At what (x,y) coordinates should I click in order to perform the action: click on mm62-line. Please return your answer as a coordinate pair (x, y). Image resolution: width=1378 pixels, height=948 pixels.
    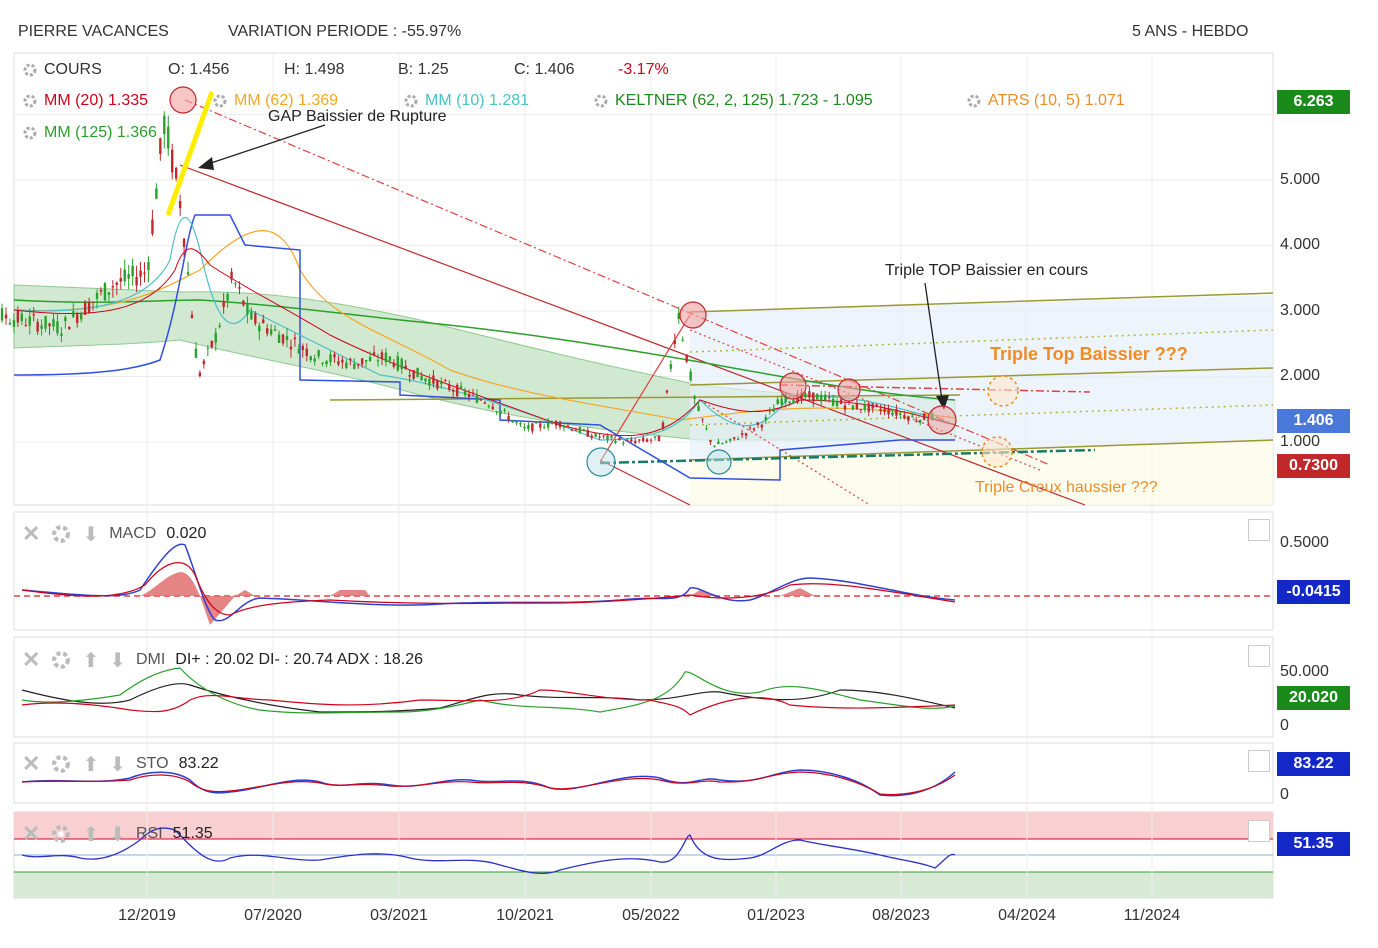
    Looking at the image, I should click on (484, 325).